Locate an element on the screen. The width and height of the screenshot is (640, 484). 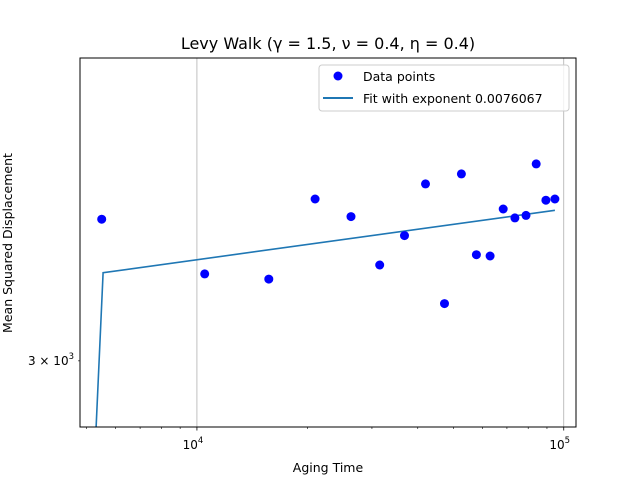
x-axis-label: Aging Time is located at coordinates (328, 467).